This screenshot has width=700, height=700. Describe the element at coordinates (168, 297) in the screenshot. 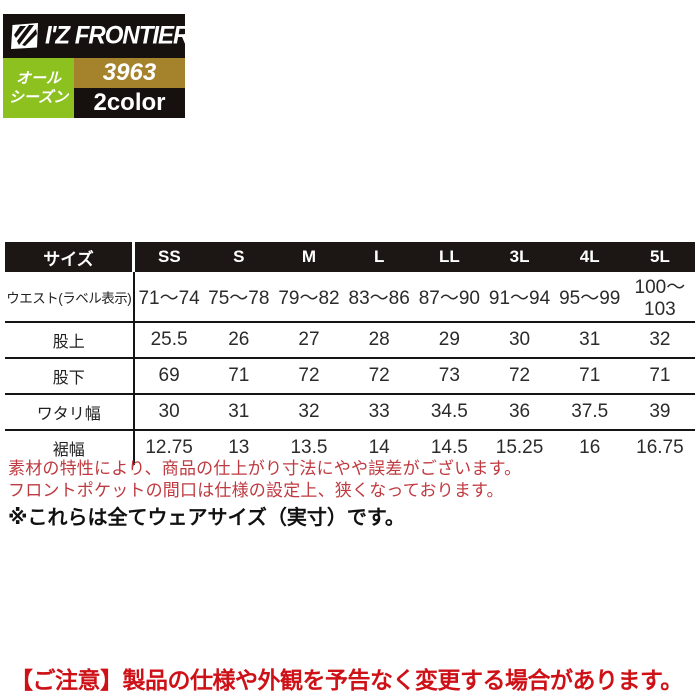

I see `size-value-cell: 71〜74` at that location.